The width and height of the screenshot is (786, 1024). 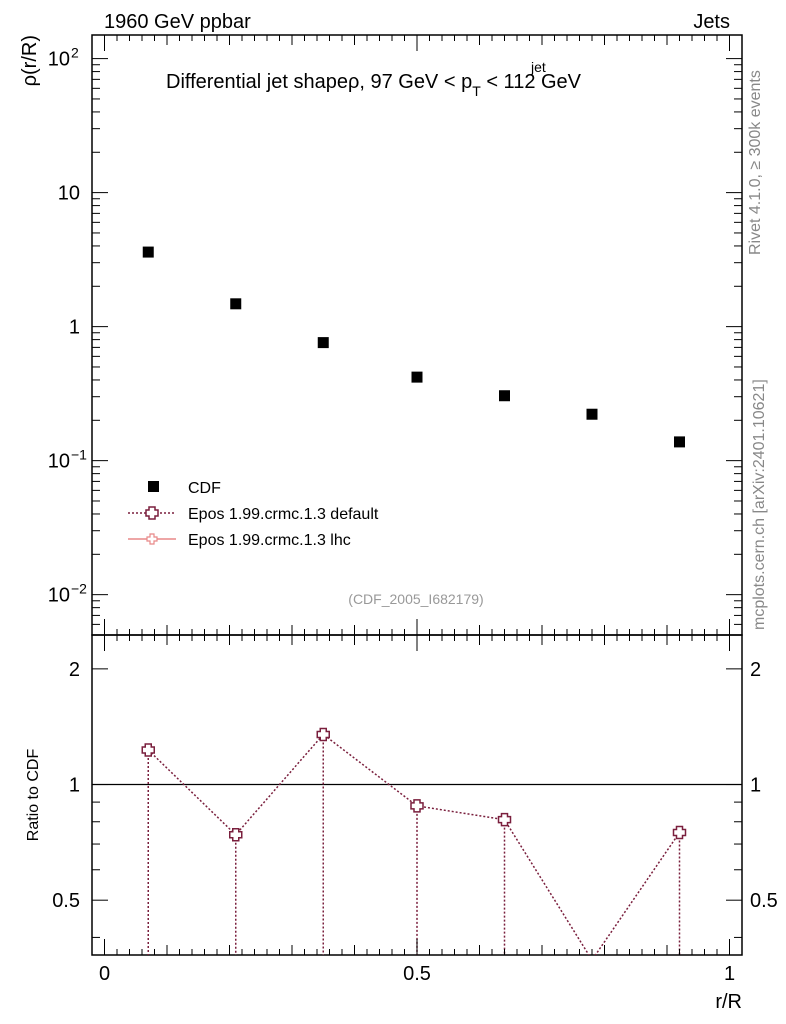 What do you see at coordinates (204, 488) in the screenshot?
I see `legend-cdf-label: CDF` at bounding box center [204, 488].